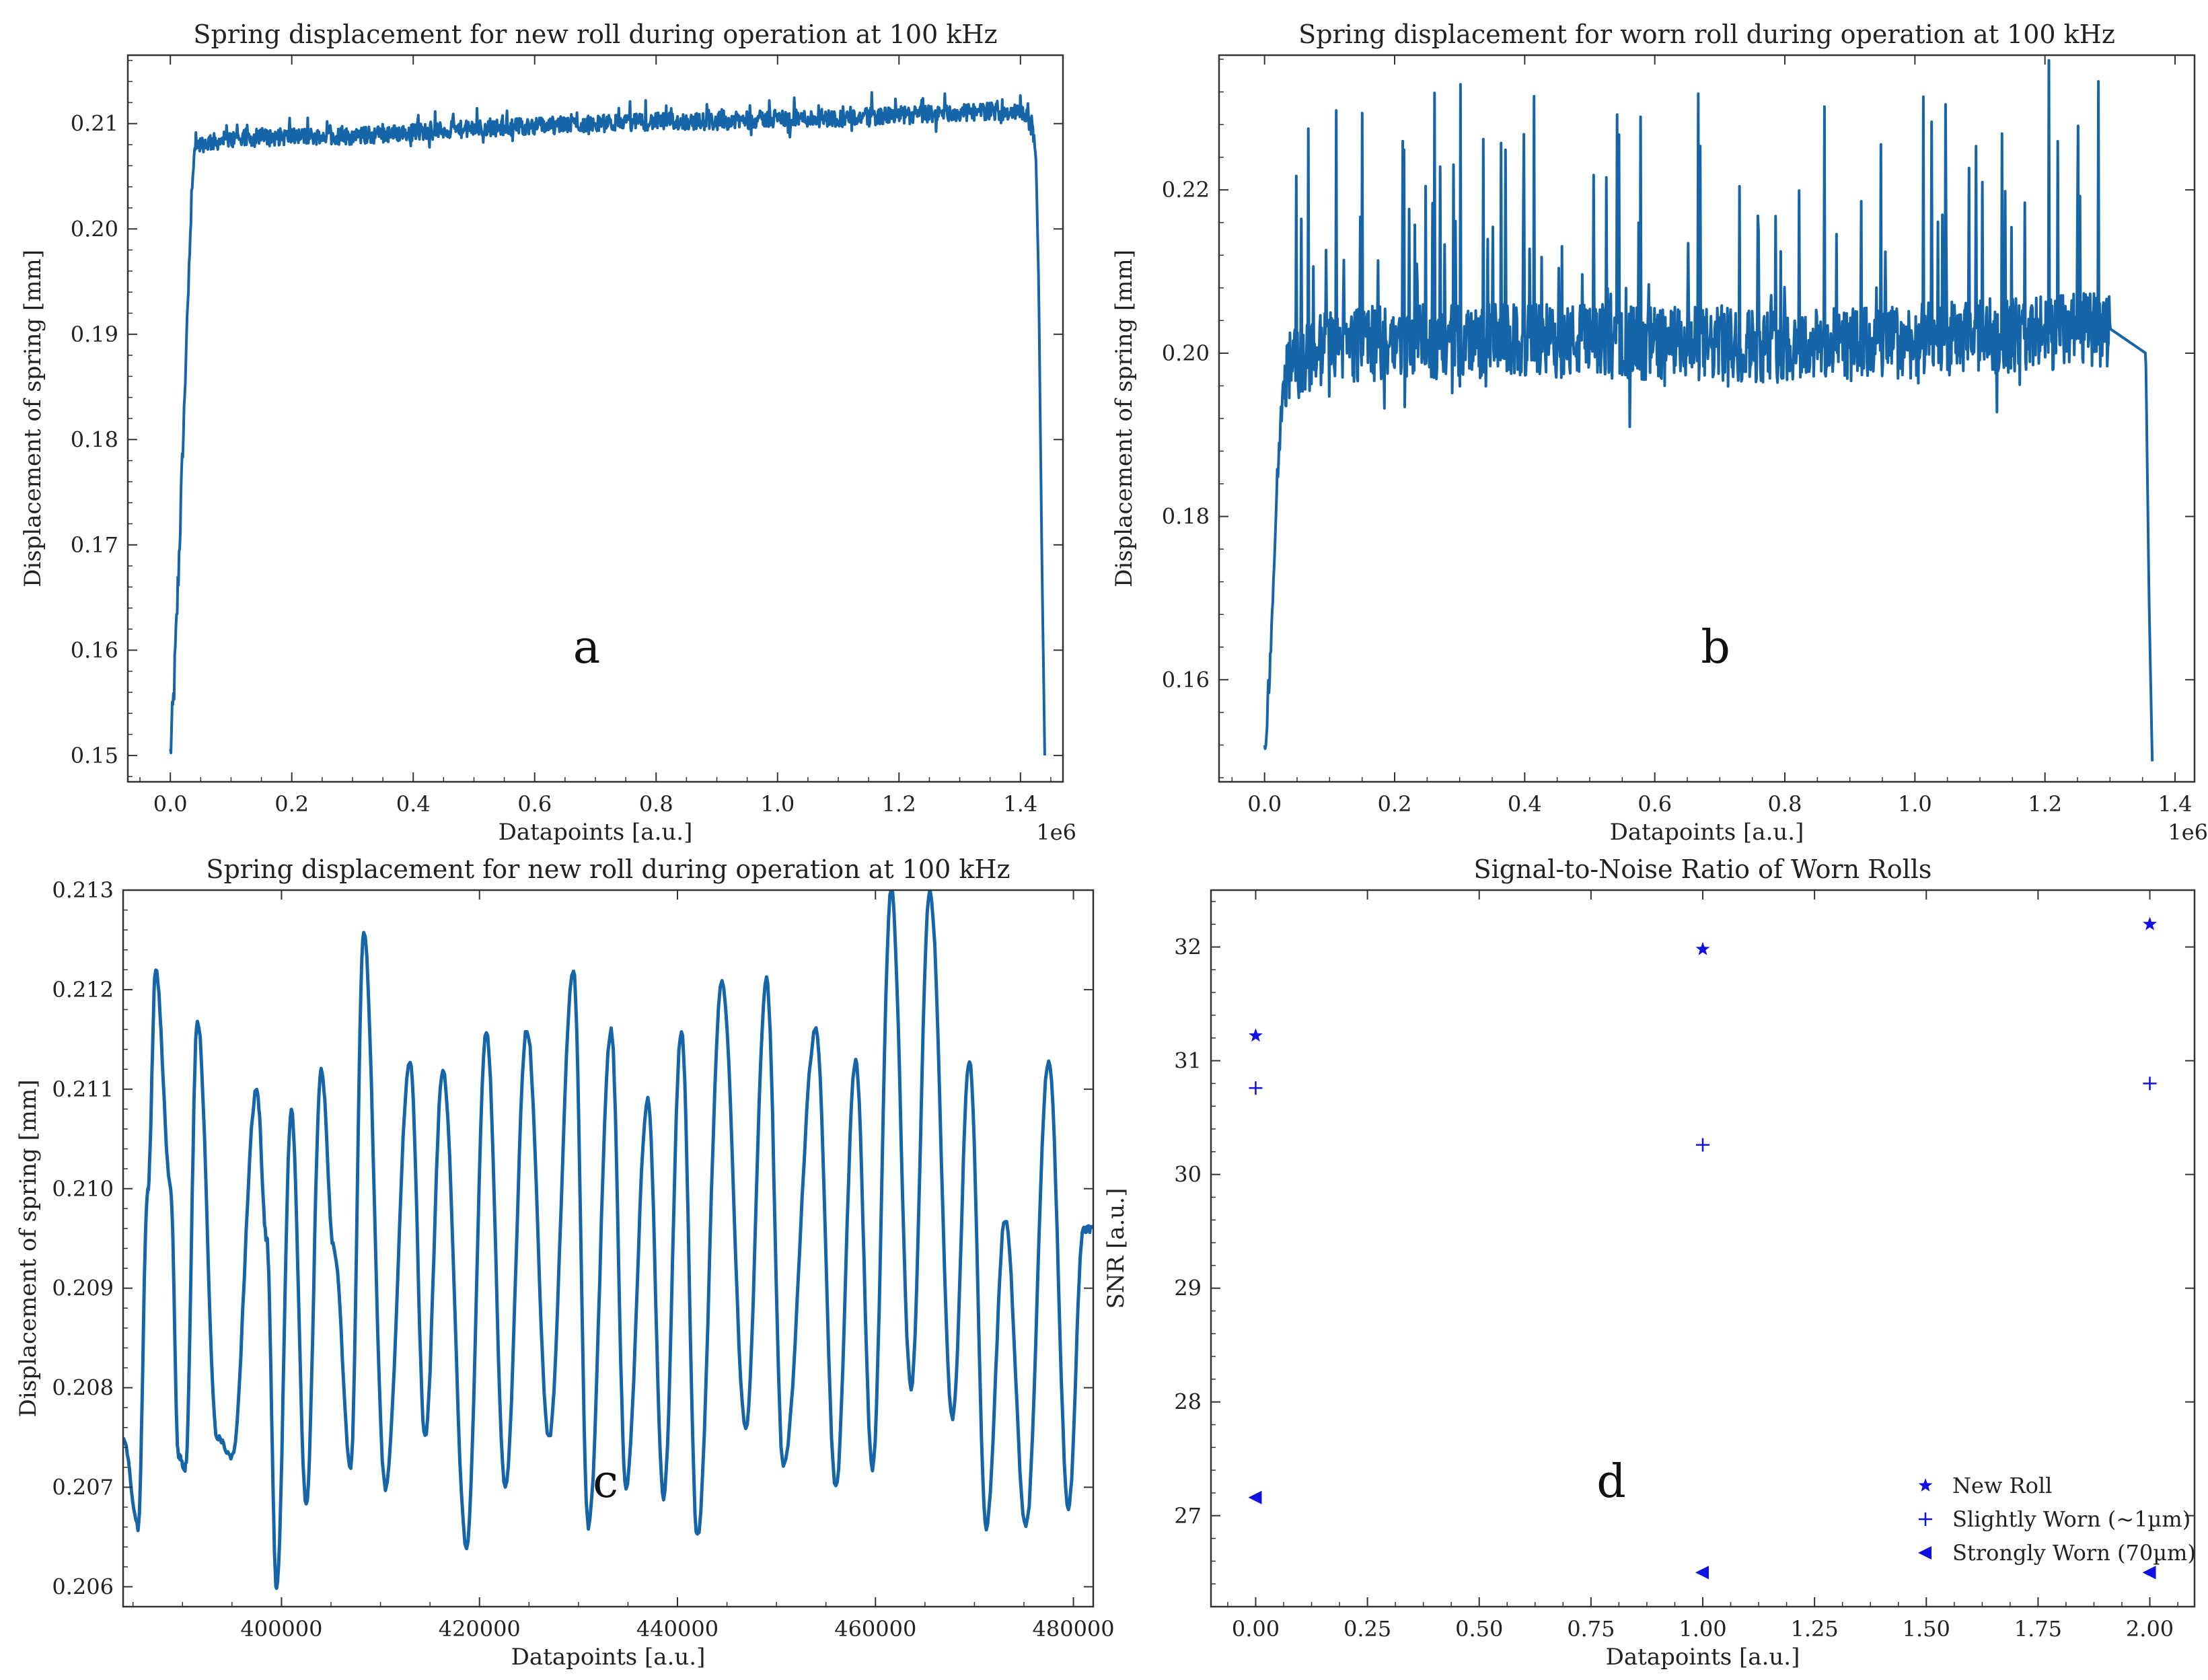 The height and width of the screenshot is (1680, 2208). Describe the element at coordinates (83, 1288) in the screenshot. I see `y-tick-label: 0.209` at that location.